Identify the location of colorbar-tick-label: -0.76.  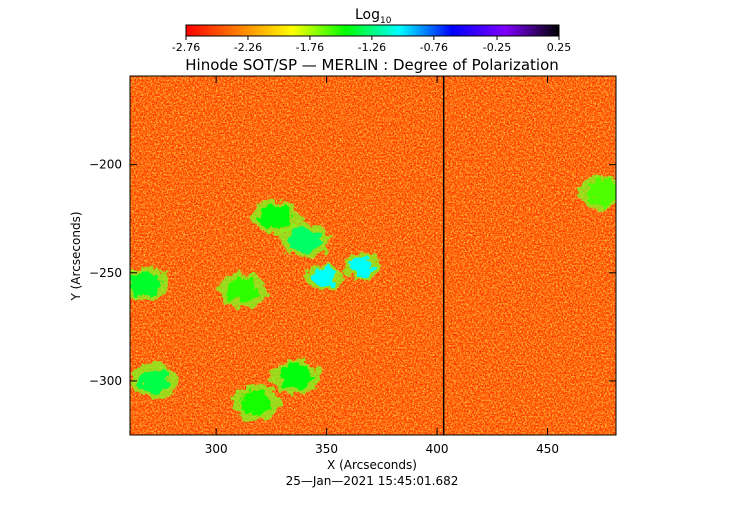
(434, 47).